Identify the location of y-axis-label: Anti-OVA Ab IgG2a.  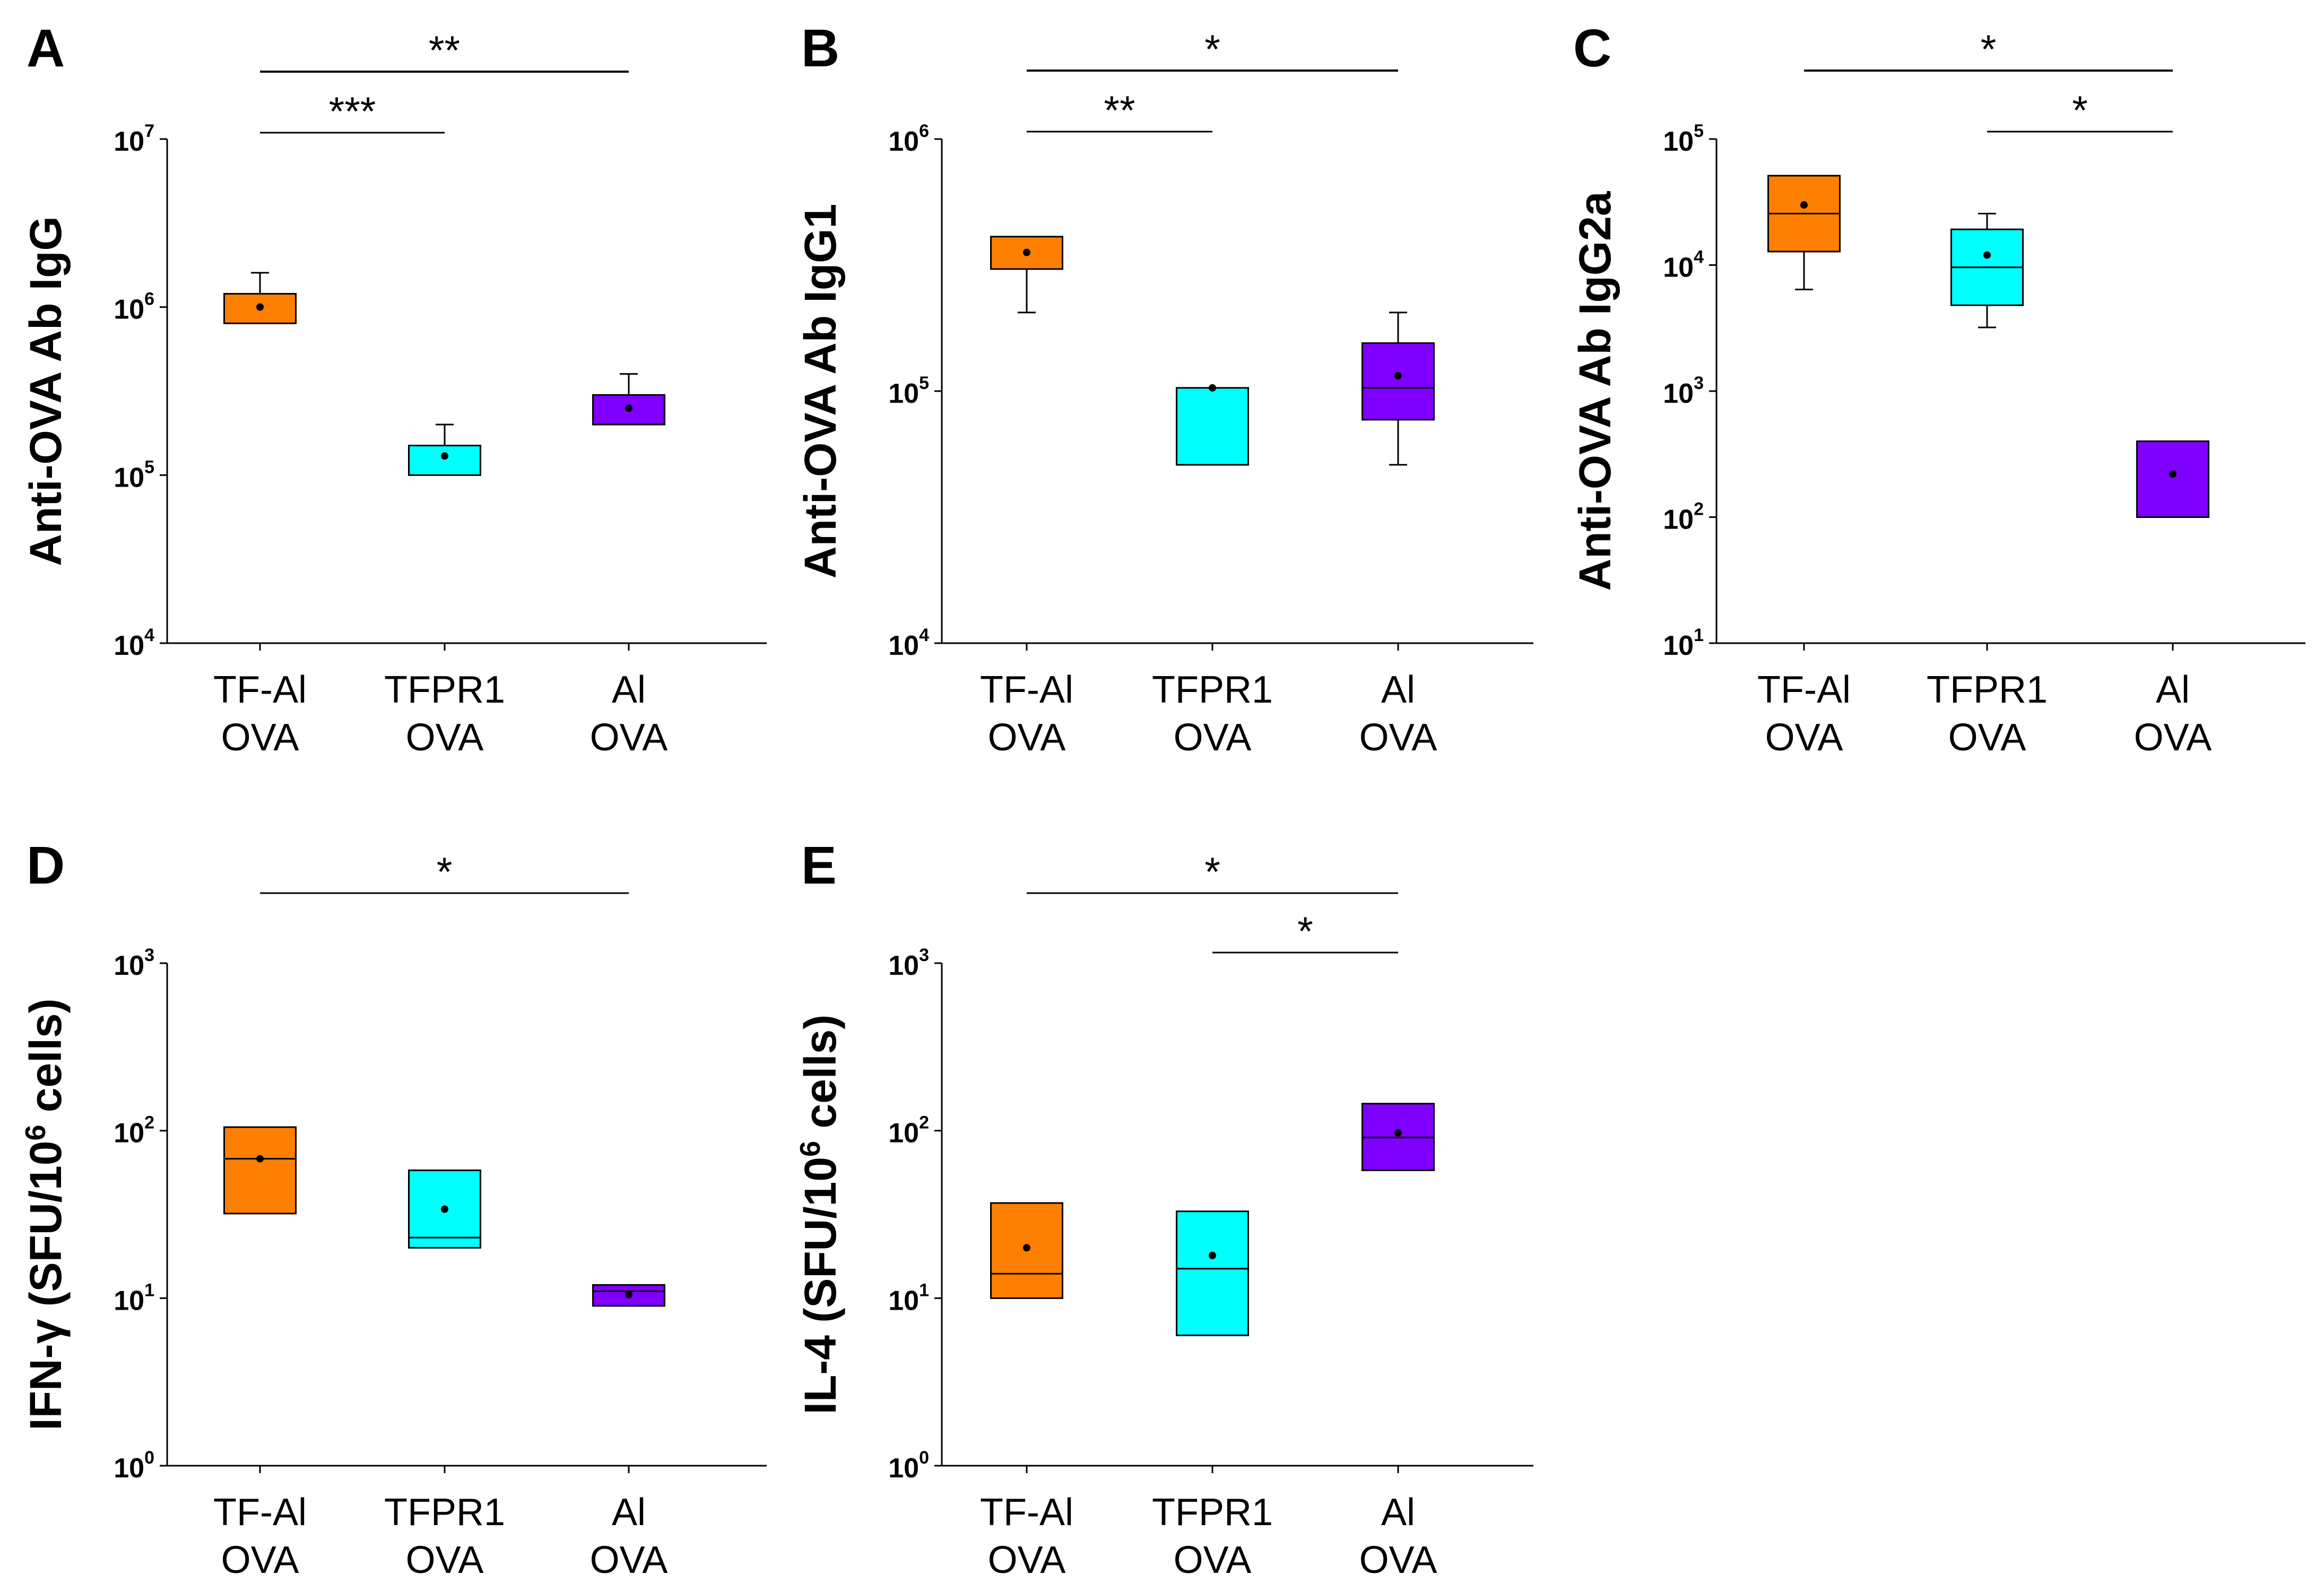
(1595, 391).